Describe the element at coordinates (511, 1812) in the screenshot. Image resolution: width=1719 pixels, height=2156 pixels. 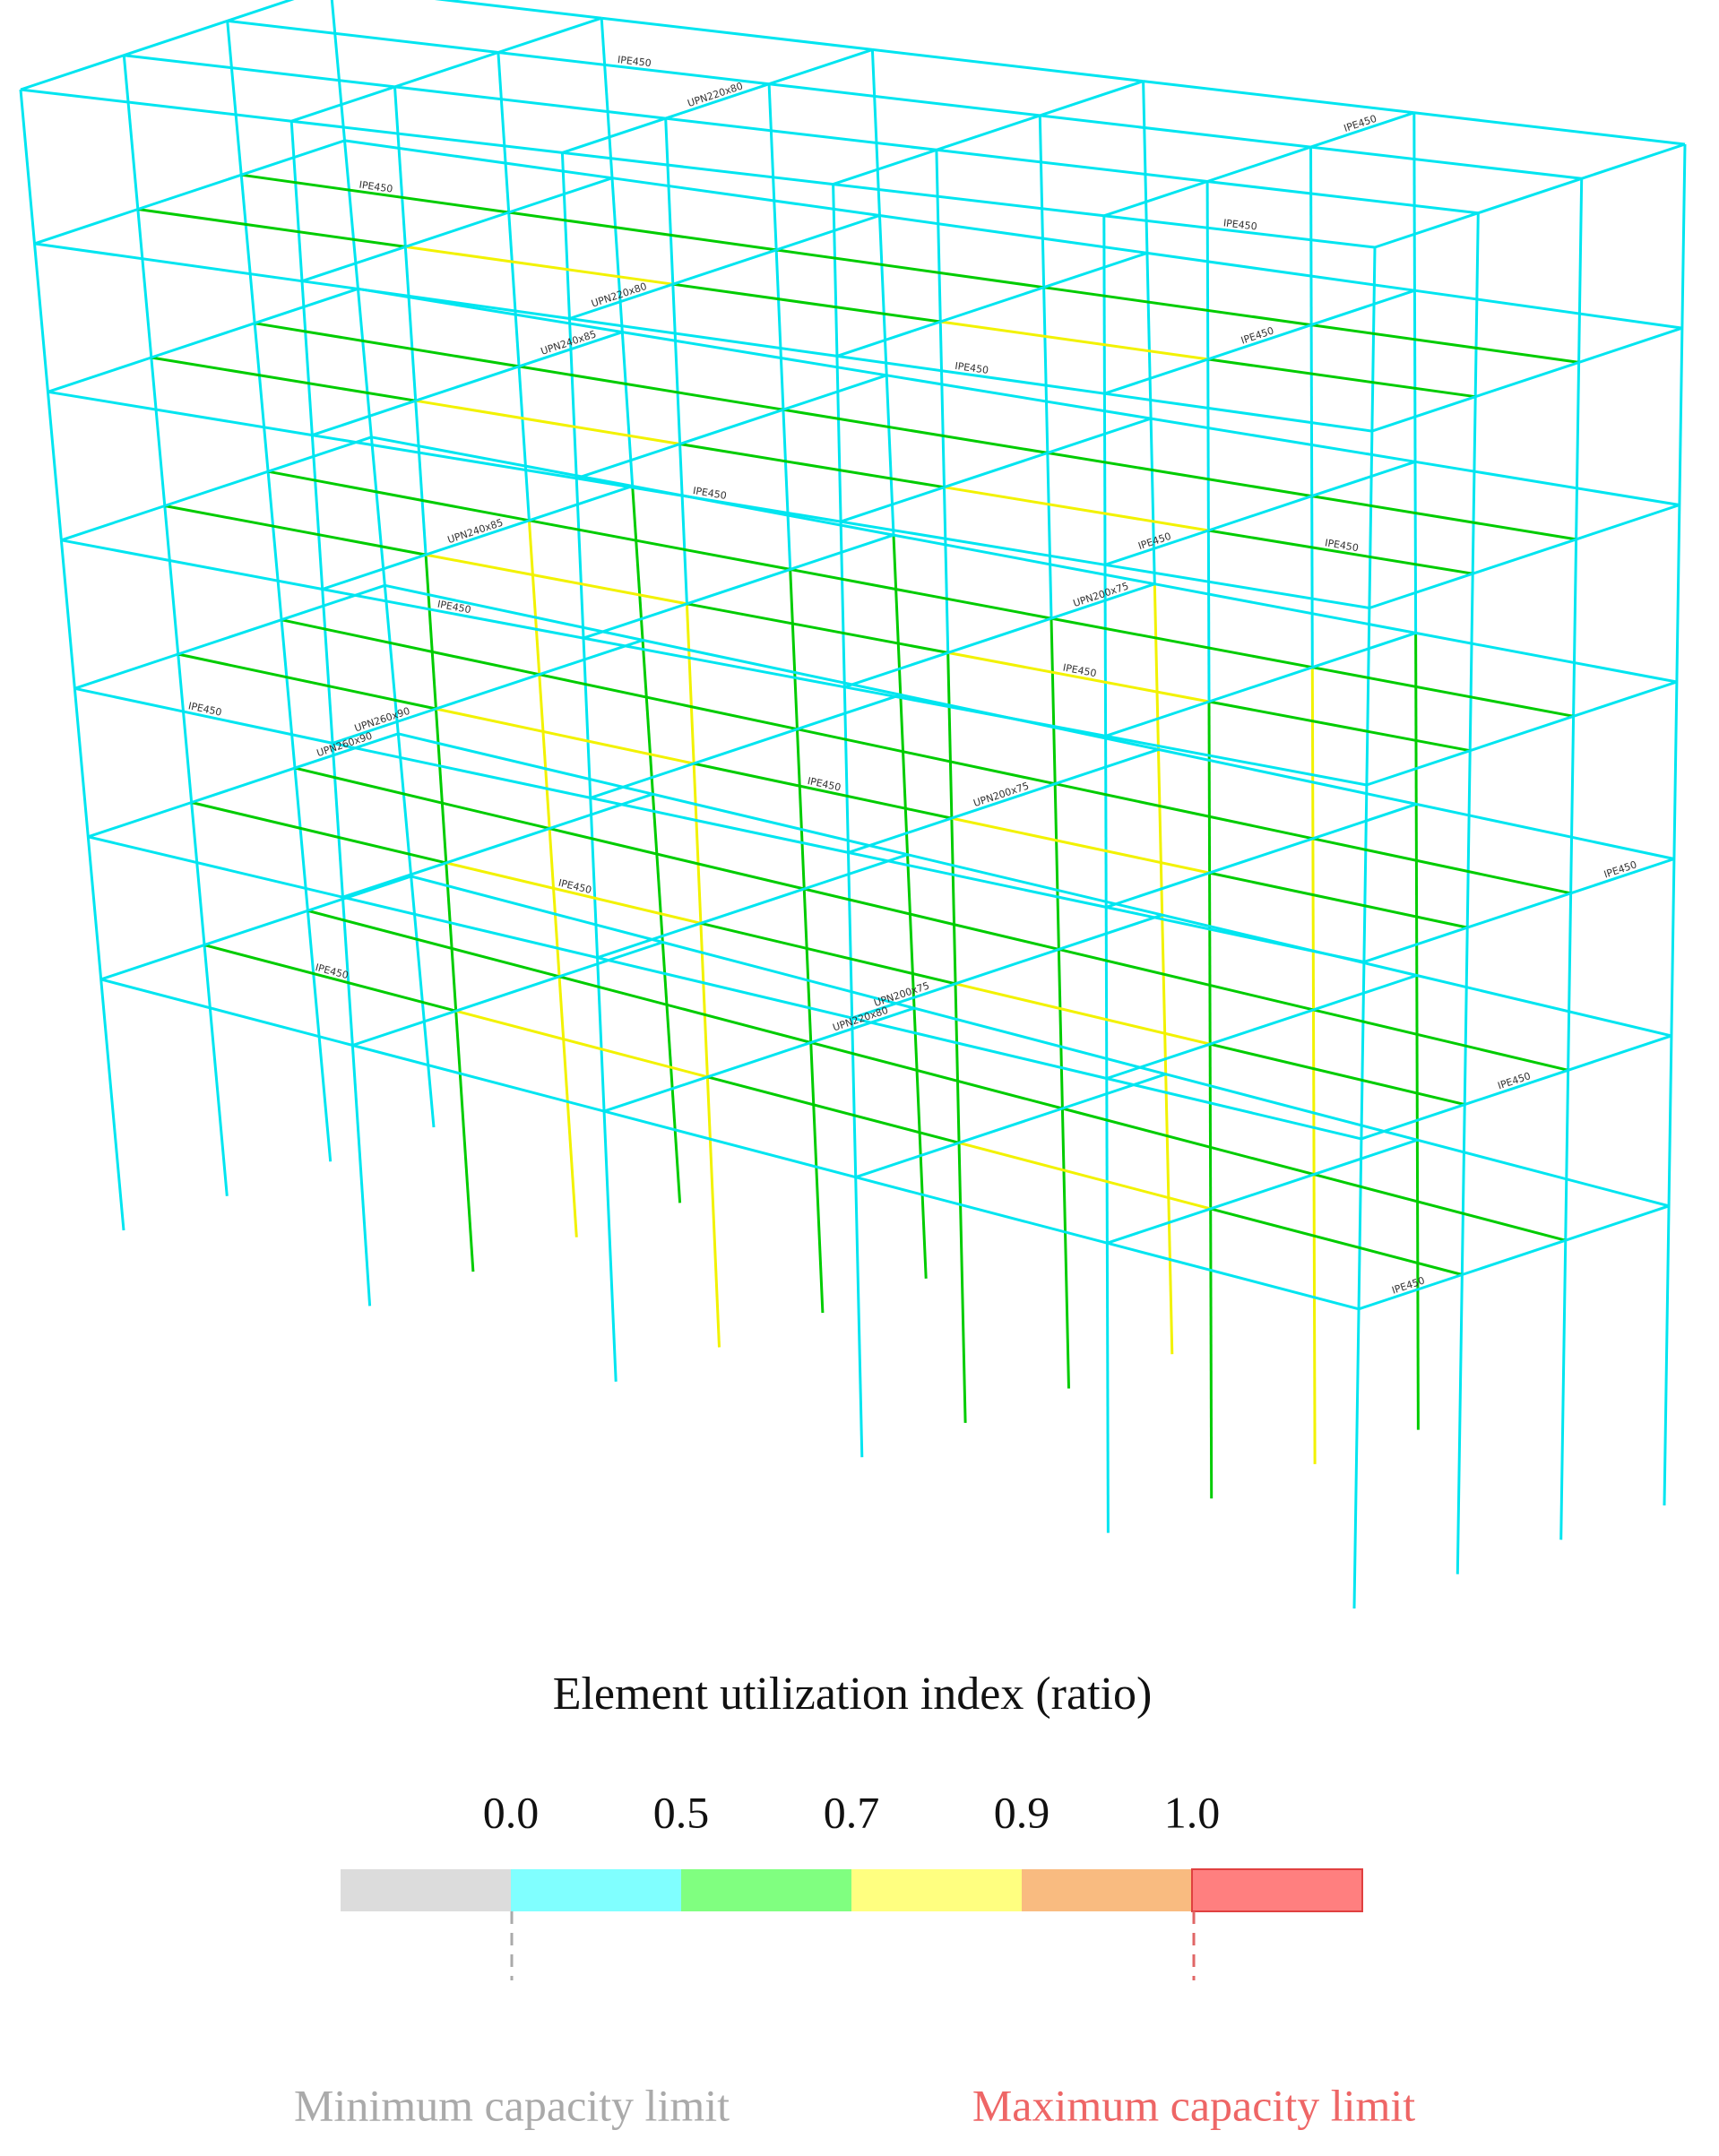
I see `legend-tick-label: 0.0` at that location.